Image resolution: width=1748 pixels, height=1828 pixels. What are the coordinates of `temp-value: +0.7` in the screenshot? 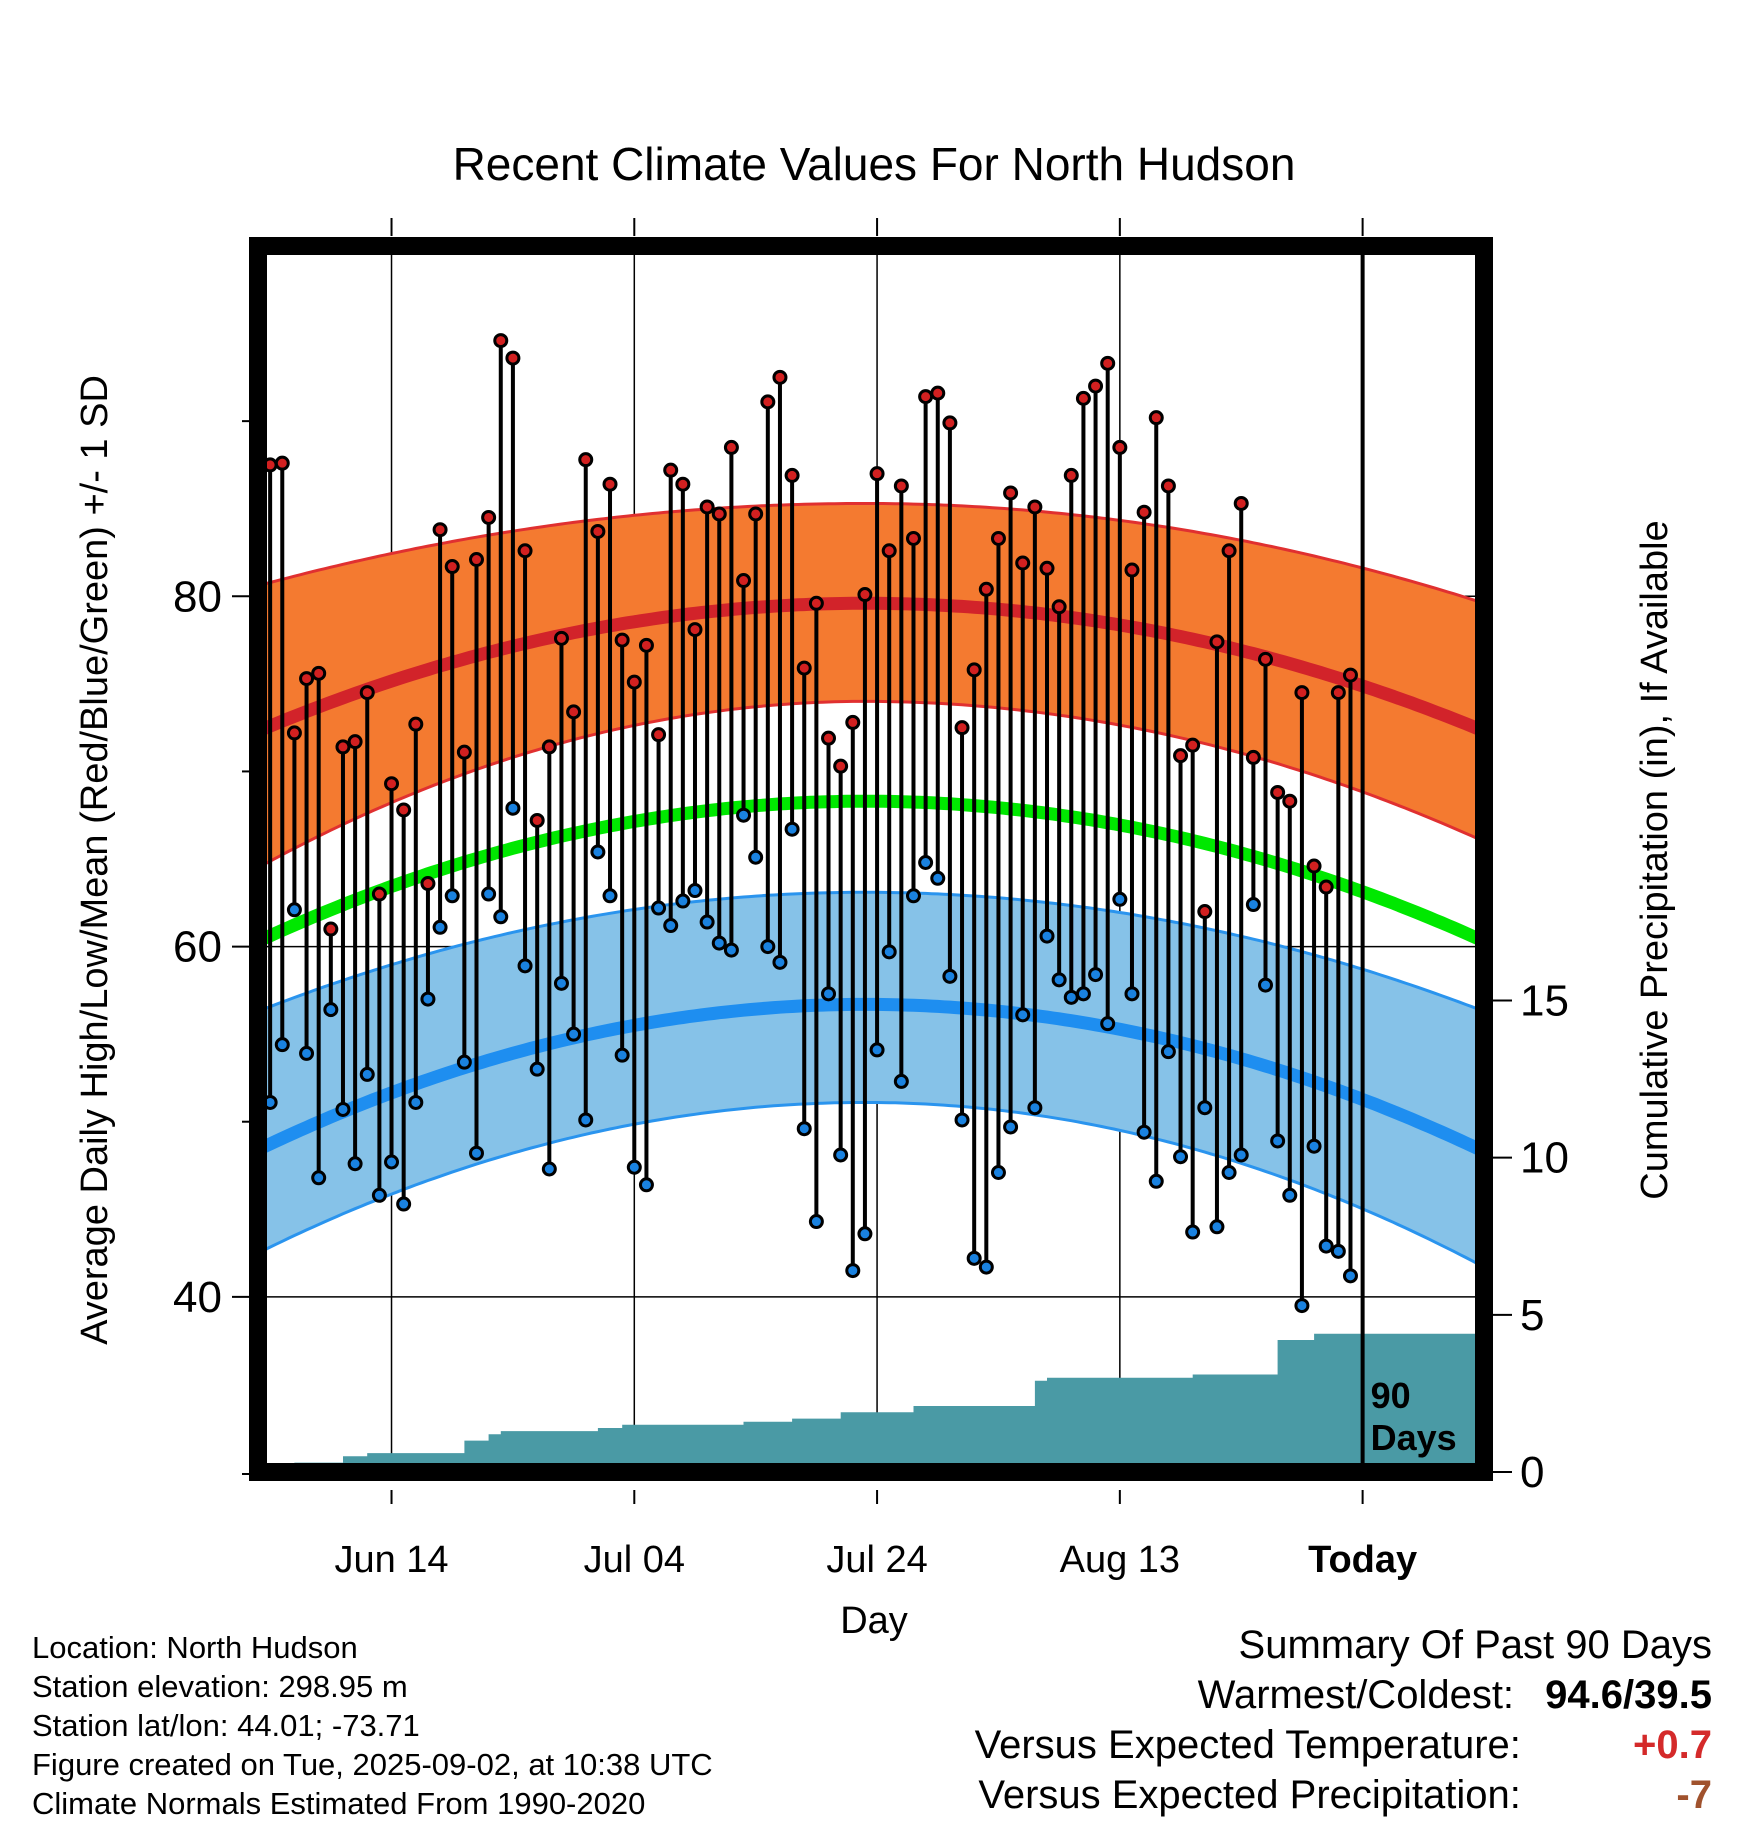 It's located at (1672, 1745).